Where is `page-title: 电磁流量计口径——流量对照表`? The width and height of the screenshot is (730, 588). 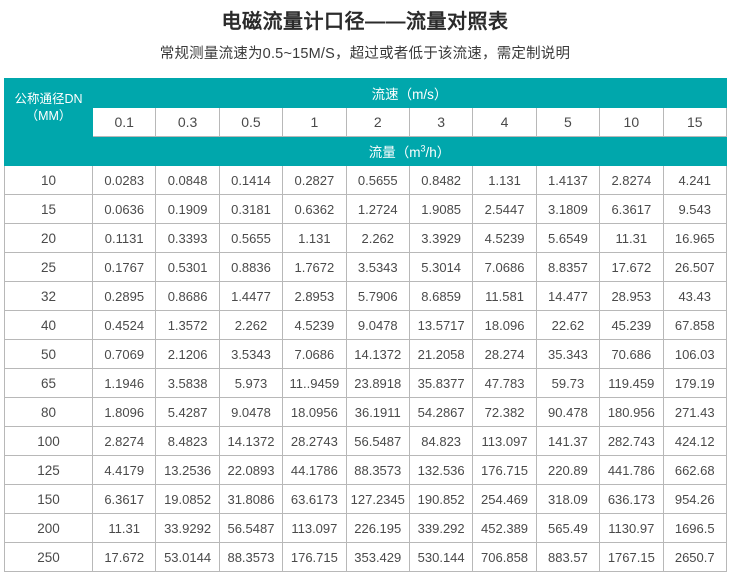 page-title: 电磁流量计口径——流量对照表 is located at coordinates (365, 22).